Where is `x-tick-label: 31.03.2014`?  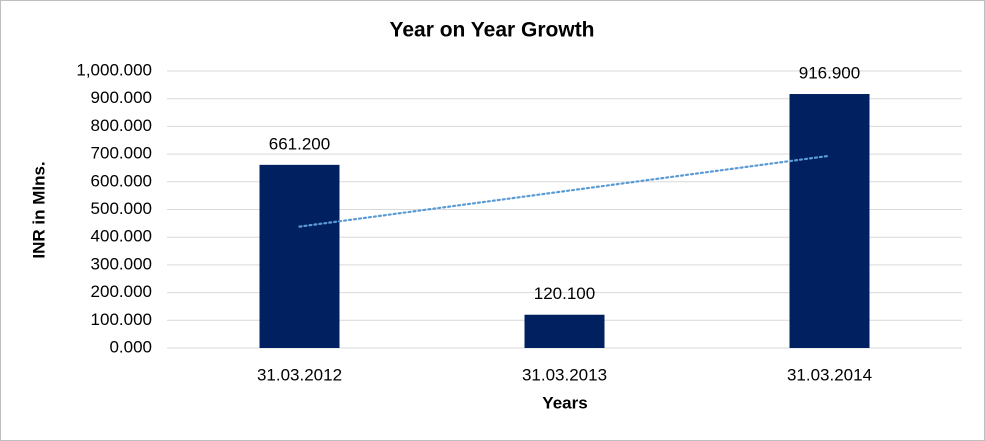
x-tick-label: 31.03.2014 is located at coordinates (829, 374).